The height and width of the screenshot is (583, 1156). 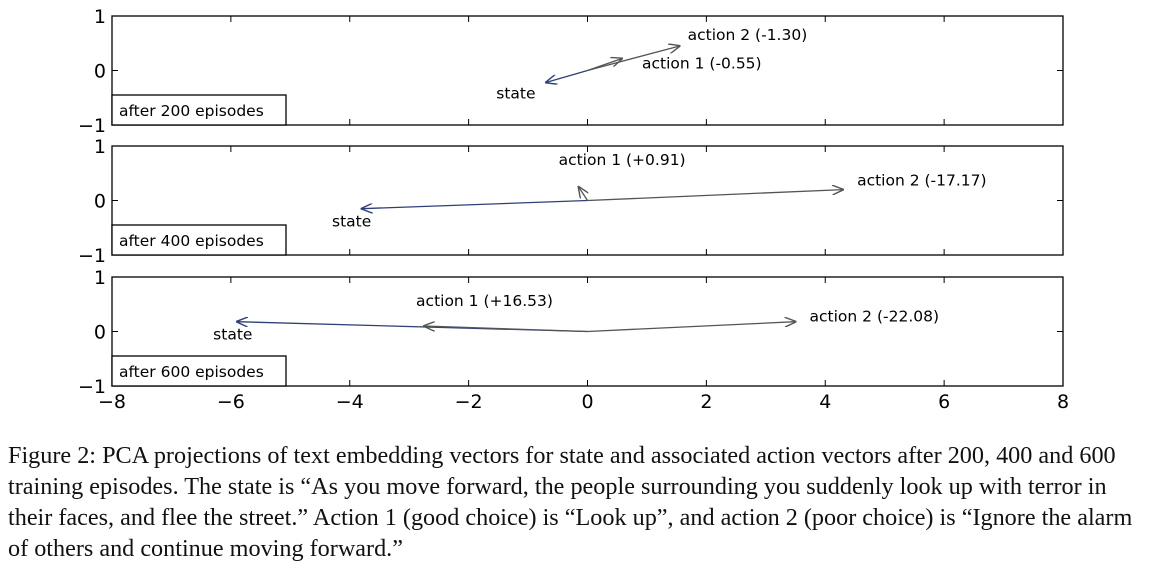 What do you see at coordinates (191, 372) in the screenshot?
I see `episode-label: after 600 episodes` at bounding box center [191, 372].